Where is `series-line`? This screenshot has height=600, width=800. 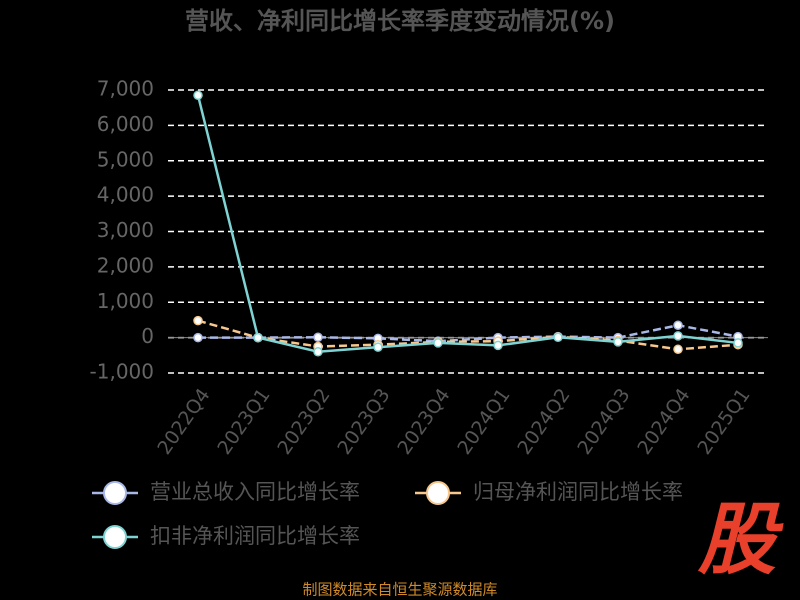 series-line is located at coordinates (468, 333).